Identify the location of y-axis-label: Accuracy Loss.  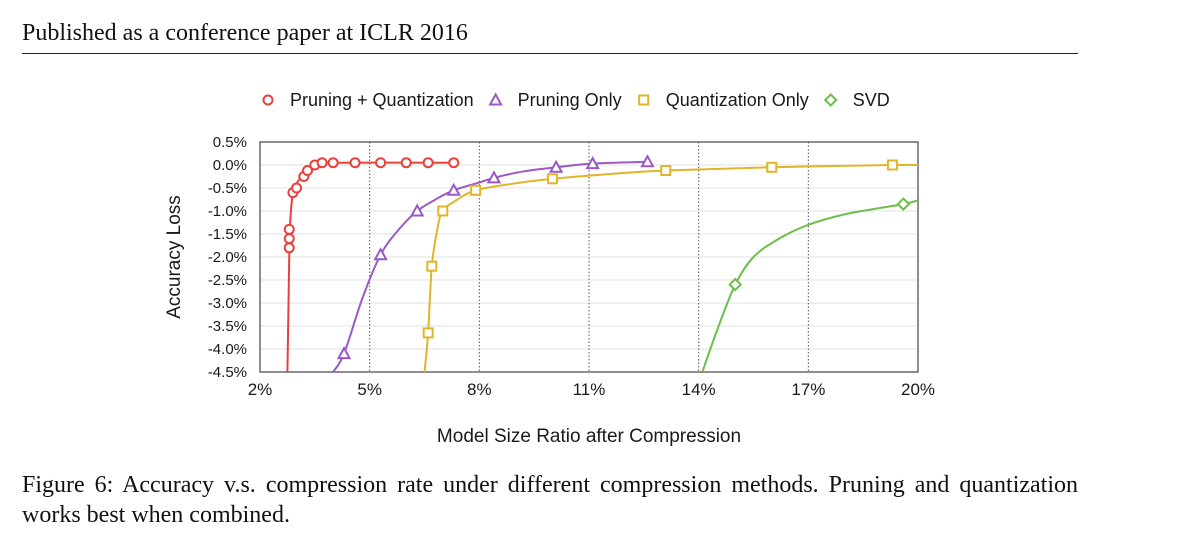
(174, 257).